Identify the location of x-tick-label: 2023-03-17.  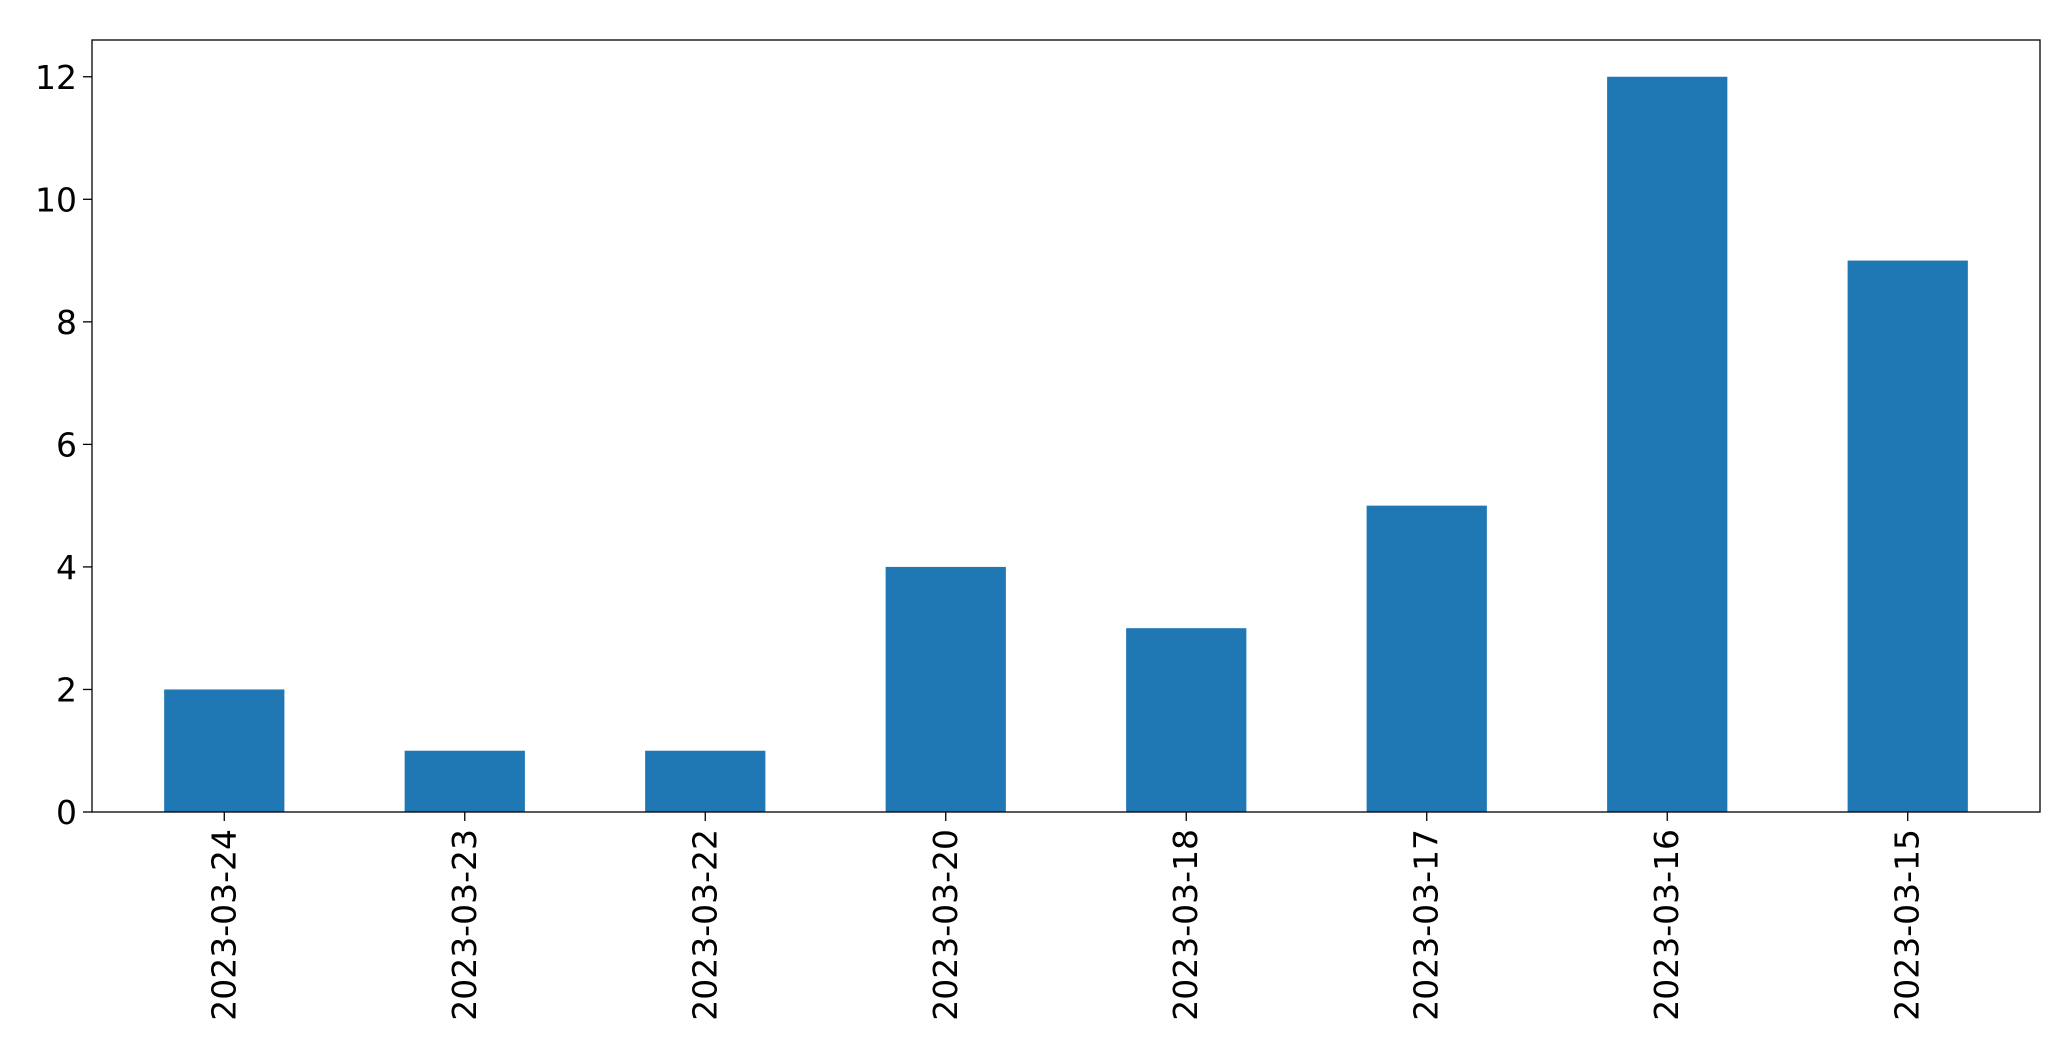
(1426, 925).